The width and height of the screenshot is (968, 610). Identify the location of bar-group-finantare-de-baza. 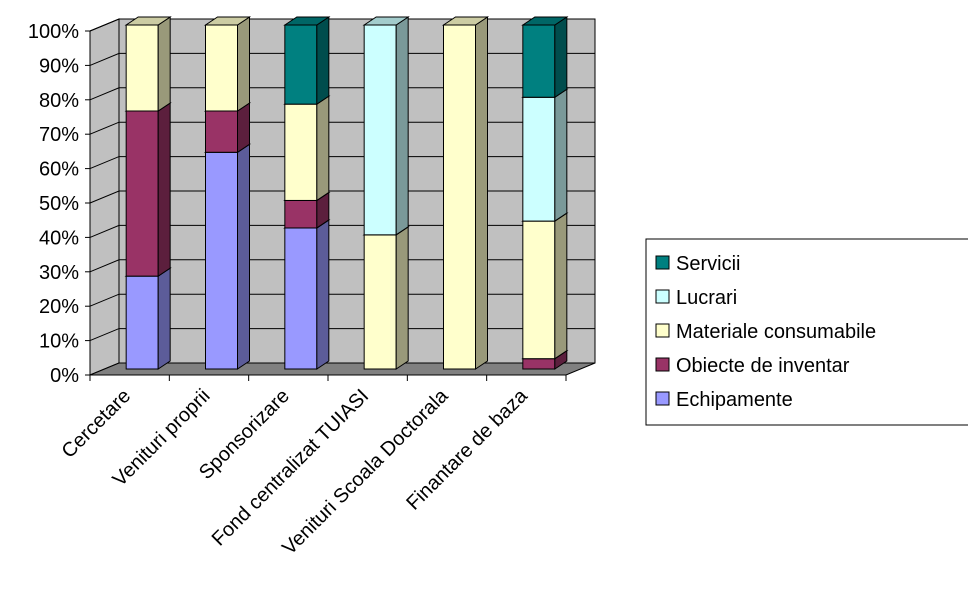
(545, 193).